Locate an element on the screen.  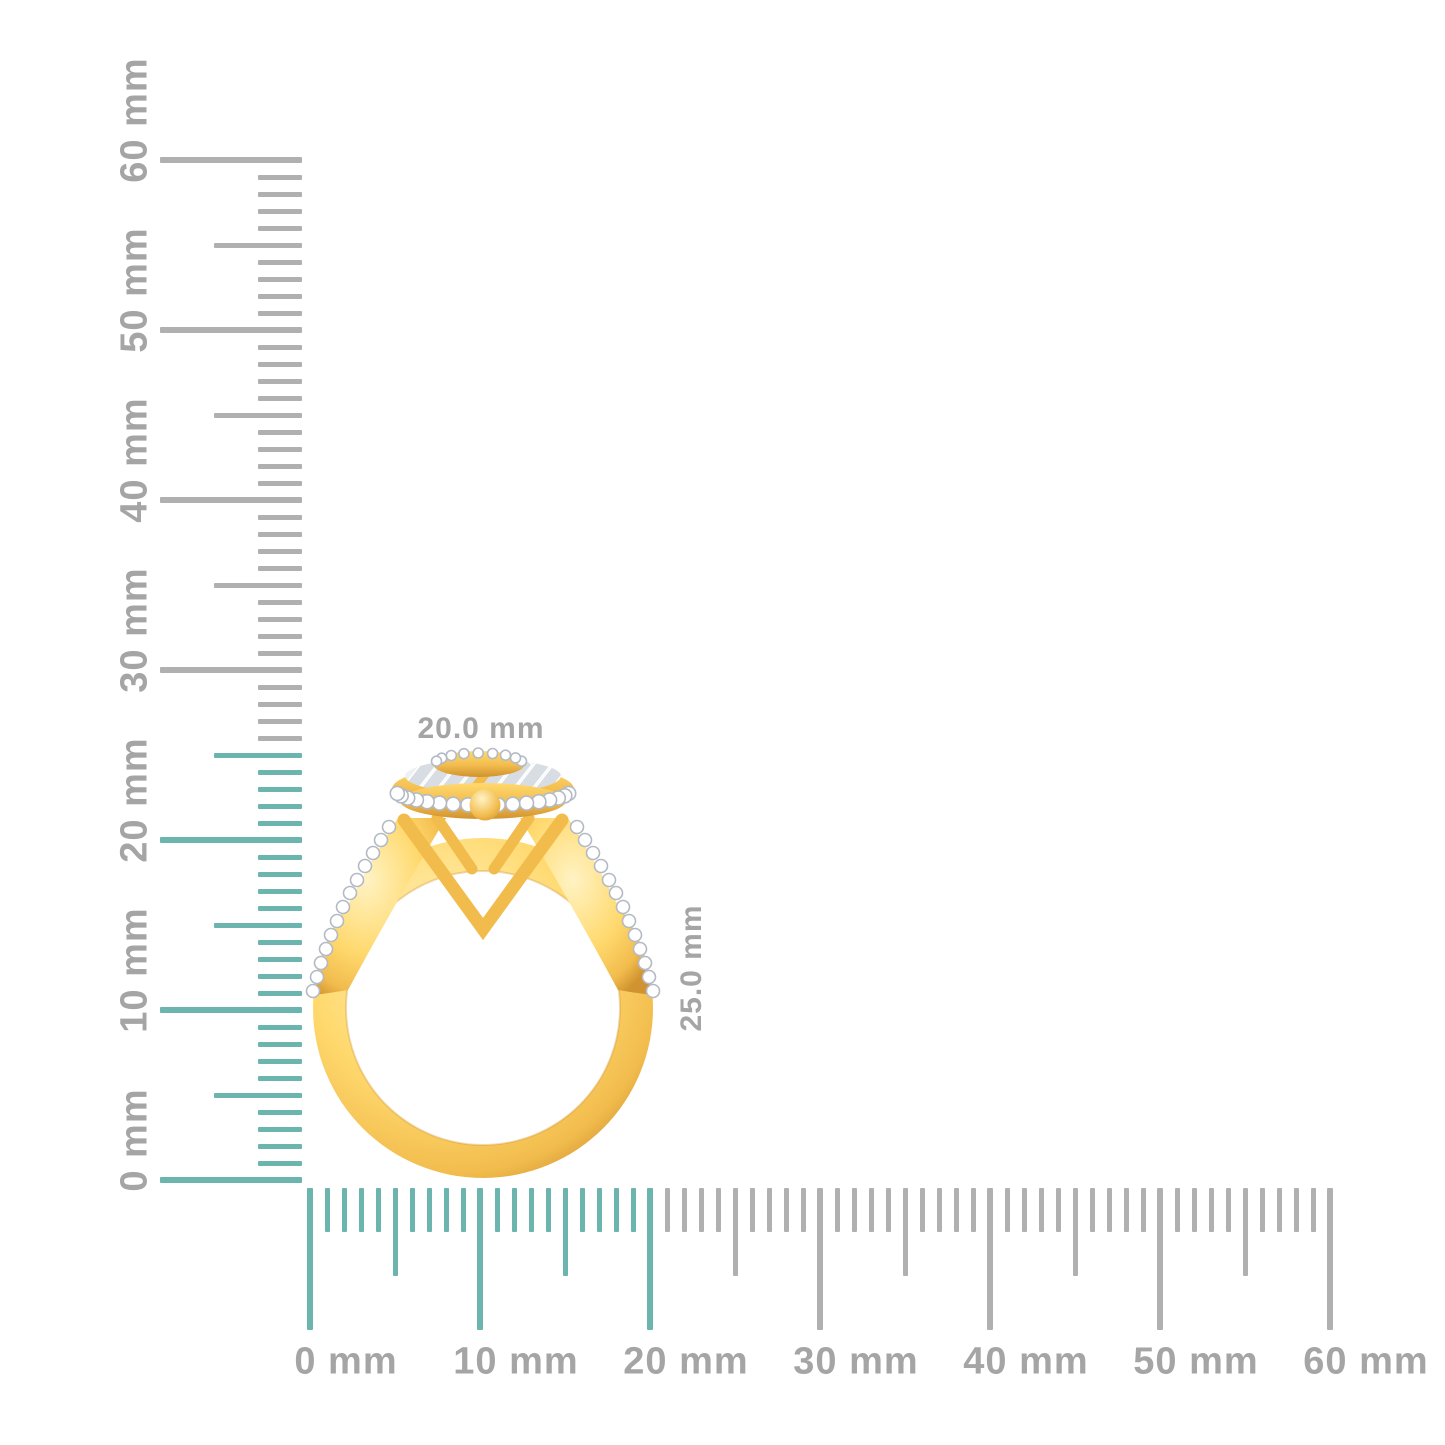
h-tick-54mm is located at coordinates (1228, 1210).